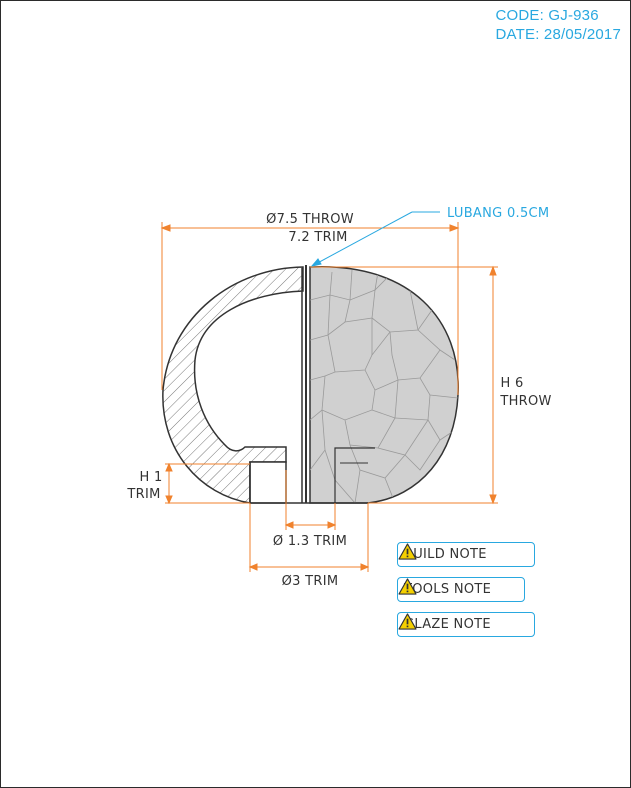 This screenshot has height=788, width=631. I want to click on code-label: CODE: GJ-936, so click(547, 15).